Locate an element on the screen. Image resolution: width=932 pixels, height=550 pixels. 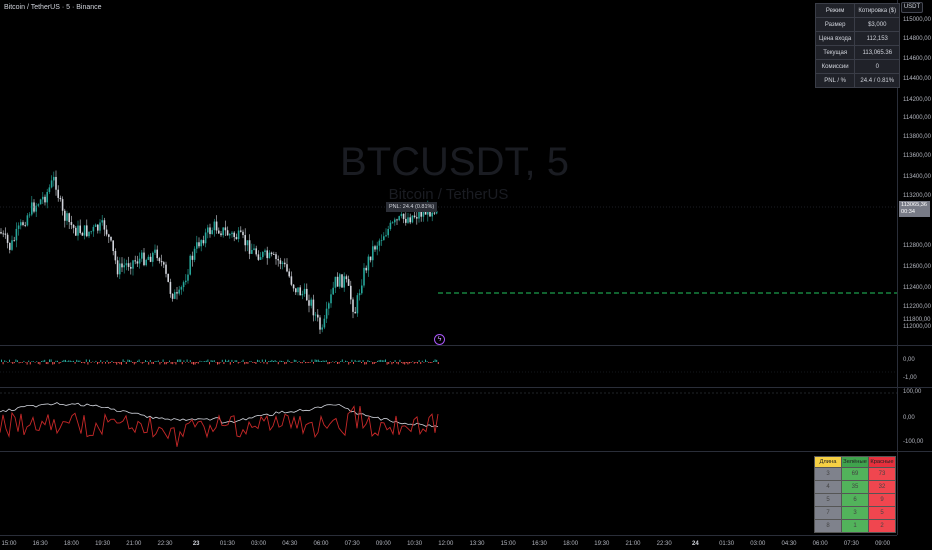
time-label: 12:00 is located at coordinates (446, 544).